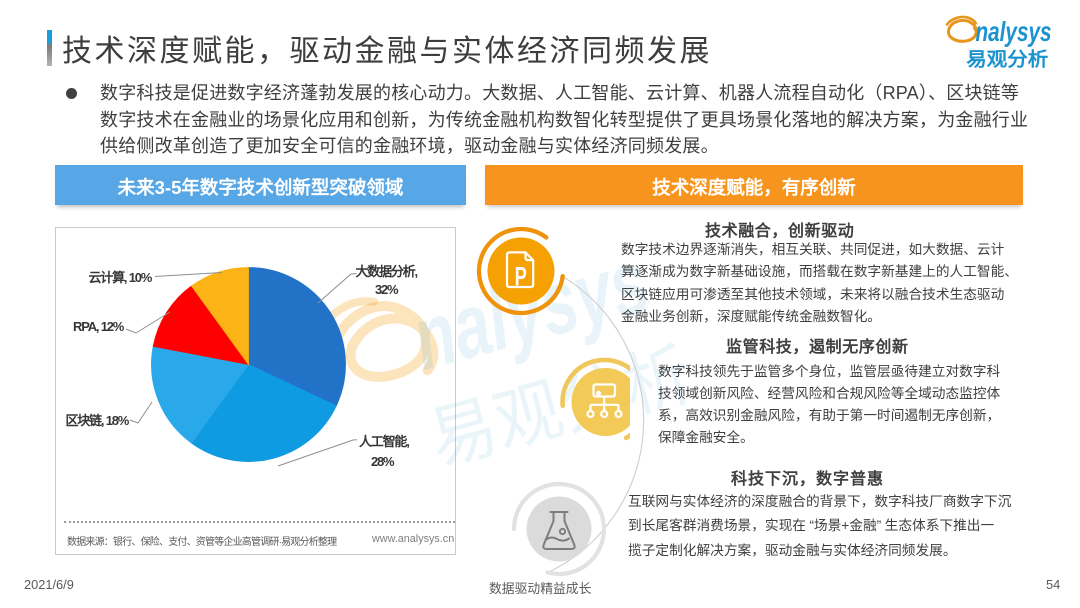  What do you see at coordinates (521, 277) in the screenshot?
I see `svg-text: P` at bounding box center [521, 277].